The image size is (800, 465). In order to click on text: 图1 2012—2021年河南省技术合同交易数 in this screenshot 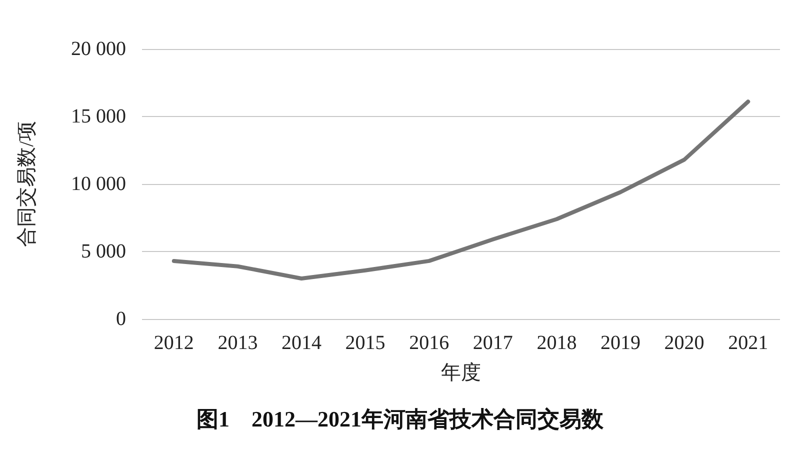, I will do `click(400, 419)`.